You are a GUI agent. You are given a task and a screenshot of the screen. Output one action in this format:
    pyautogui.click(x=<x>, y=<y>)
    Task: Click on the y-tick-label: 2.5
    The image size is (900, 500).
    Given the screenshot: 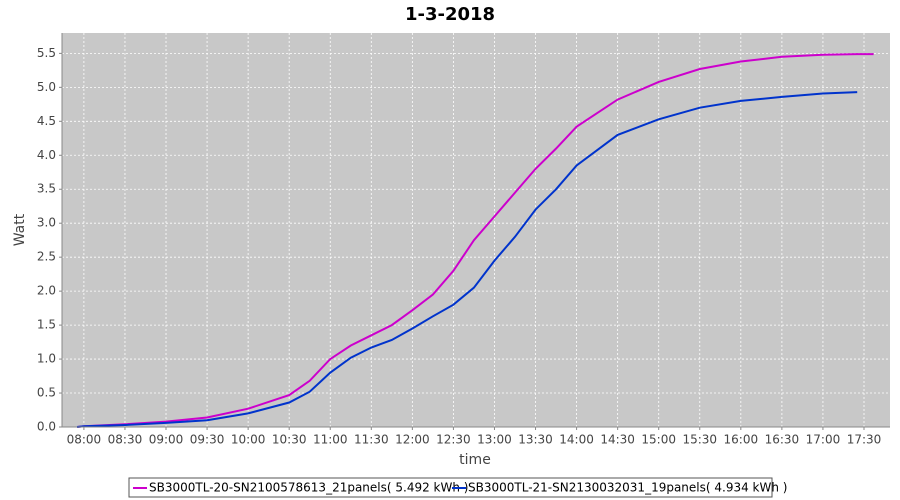 What is the action you would take?
    pyautogui.click(x=46, y=257)
    